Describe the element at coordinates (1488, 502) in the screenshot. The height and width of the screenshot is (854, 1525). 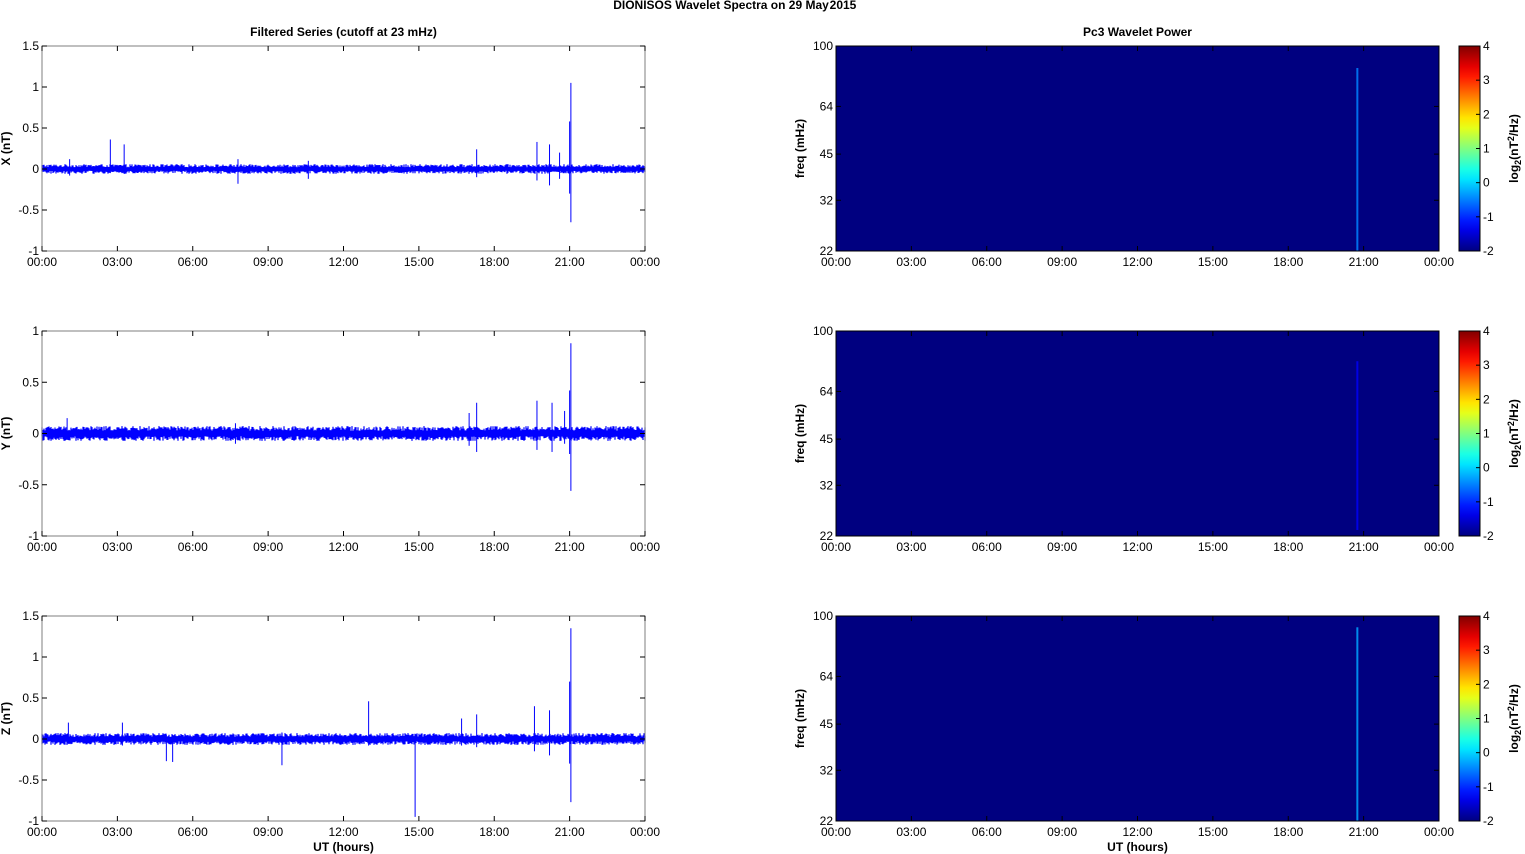
I see `wavelet-y-colorbar-tick-label: -1` at that location.